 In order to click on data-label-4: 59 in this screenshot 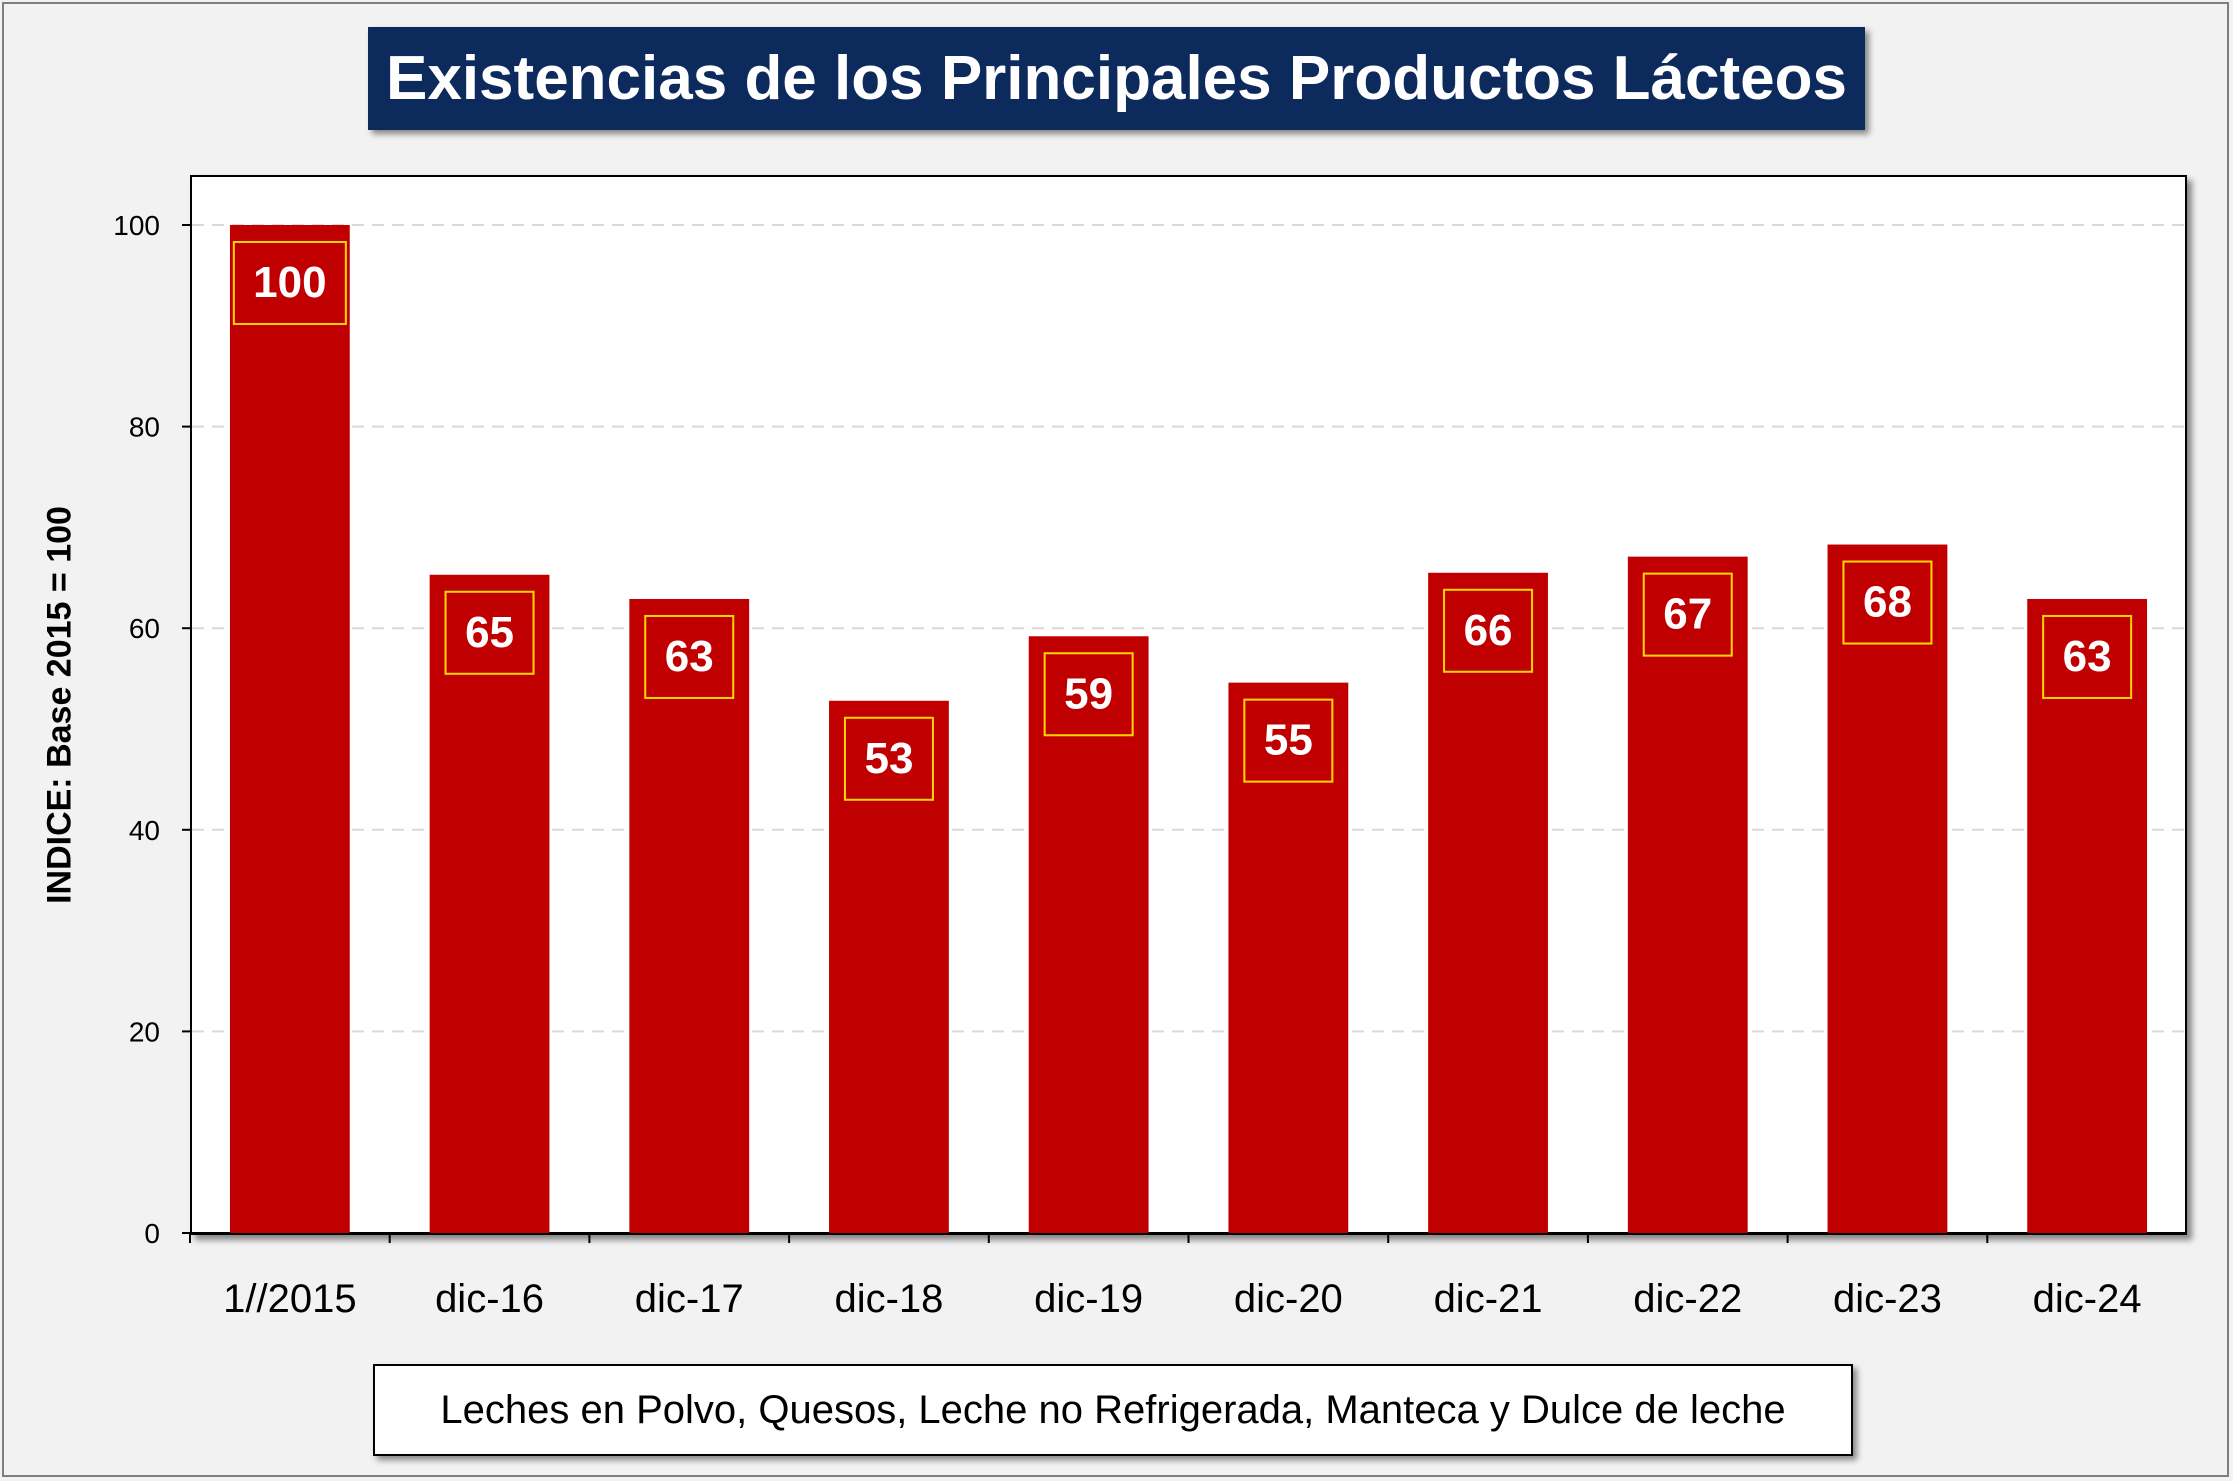, I will do `click(1088, 693)`.